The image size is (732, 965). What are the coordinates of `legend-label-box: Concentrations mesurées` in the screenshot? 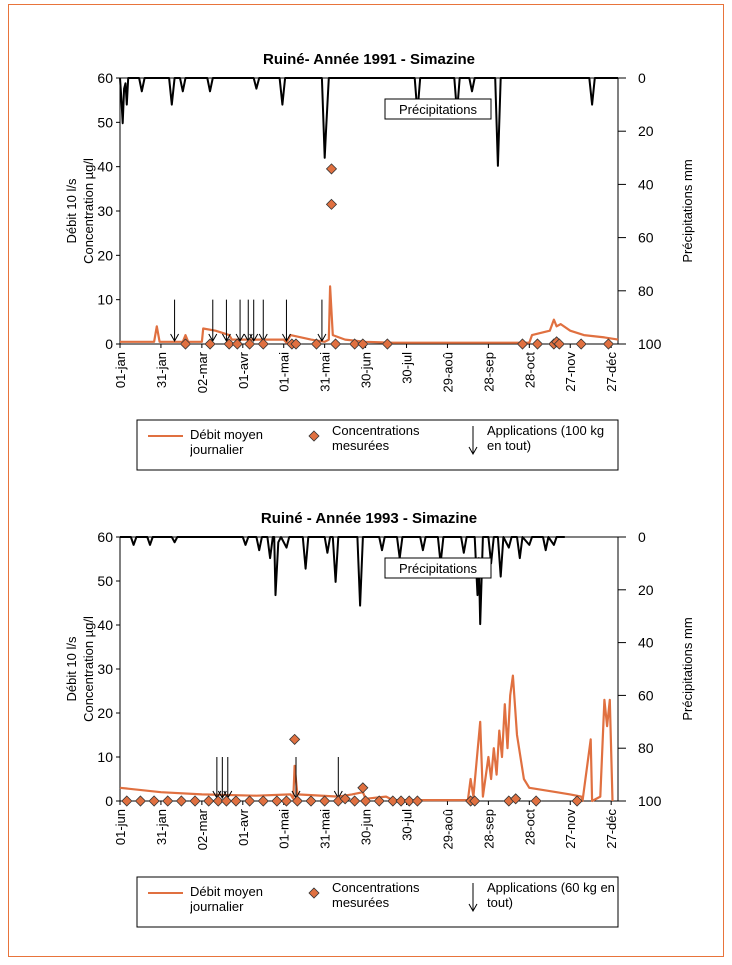 It's located at (376, 438).